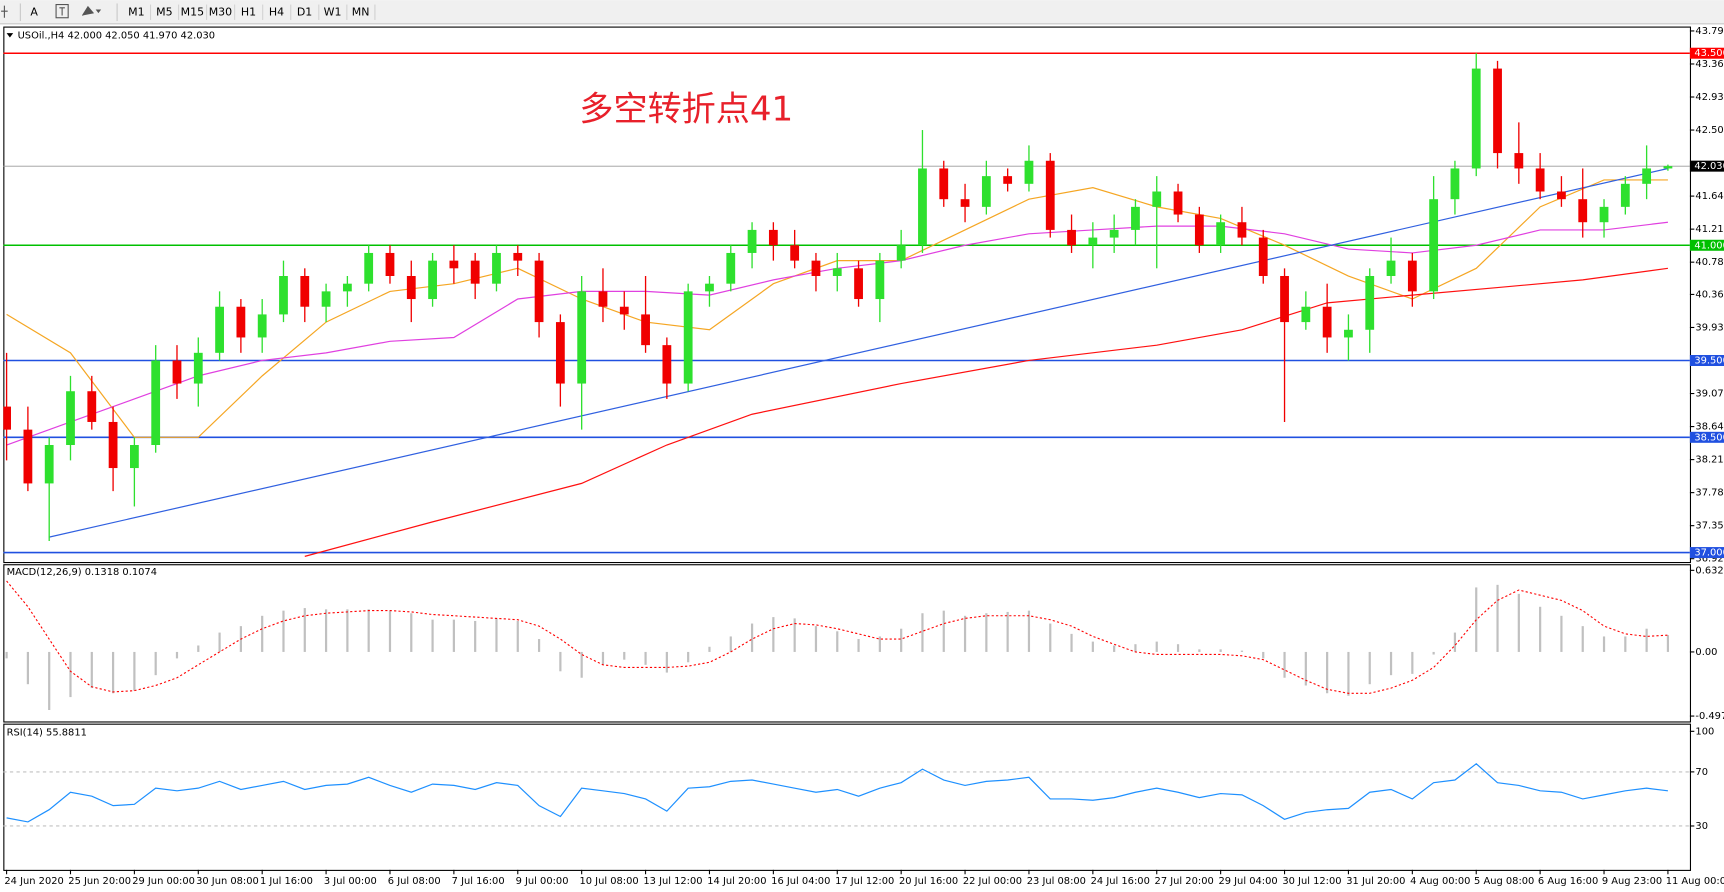 The width and height of the screenshot is (1724, 892). What do you see at coordinates (837, 792) in the screenshot?
I see `rsi-line` at bounding box center [837, 792].